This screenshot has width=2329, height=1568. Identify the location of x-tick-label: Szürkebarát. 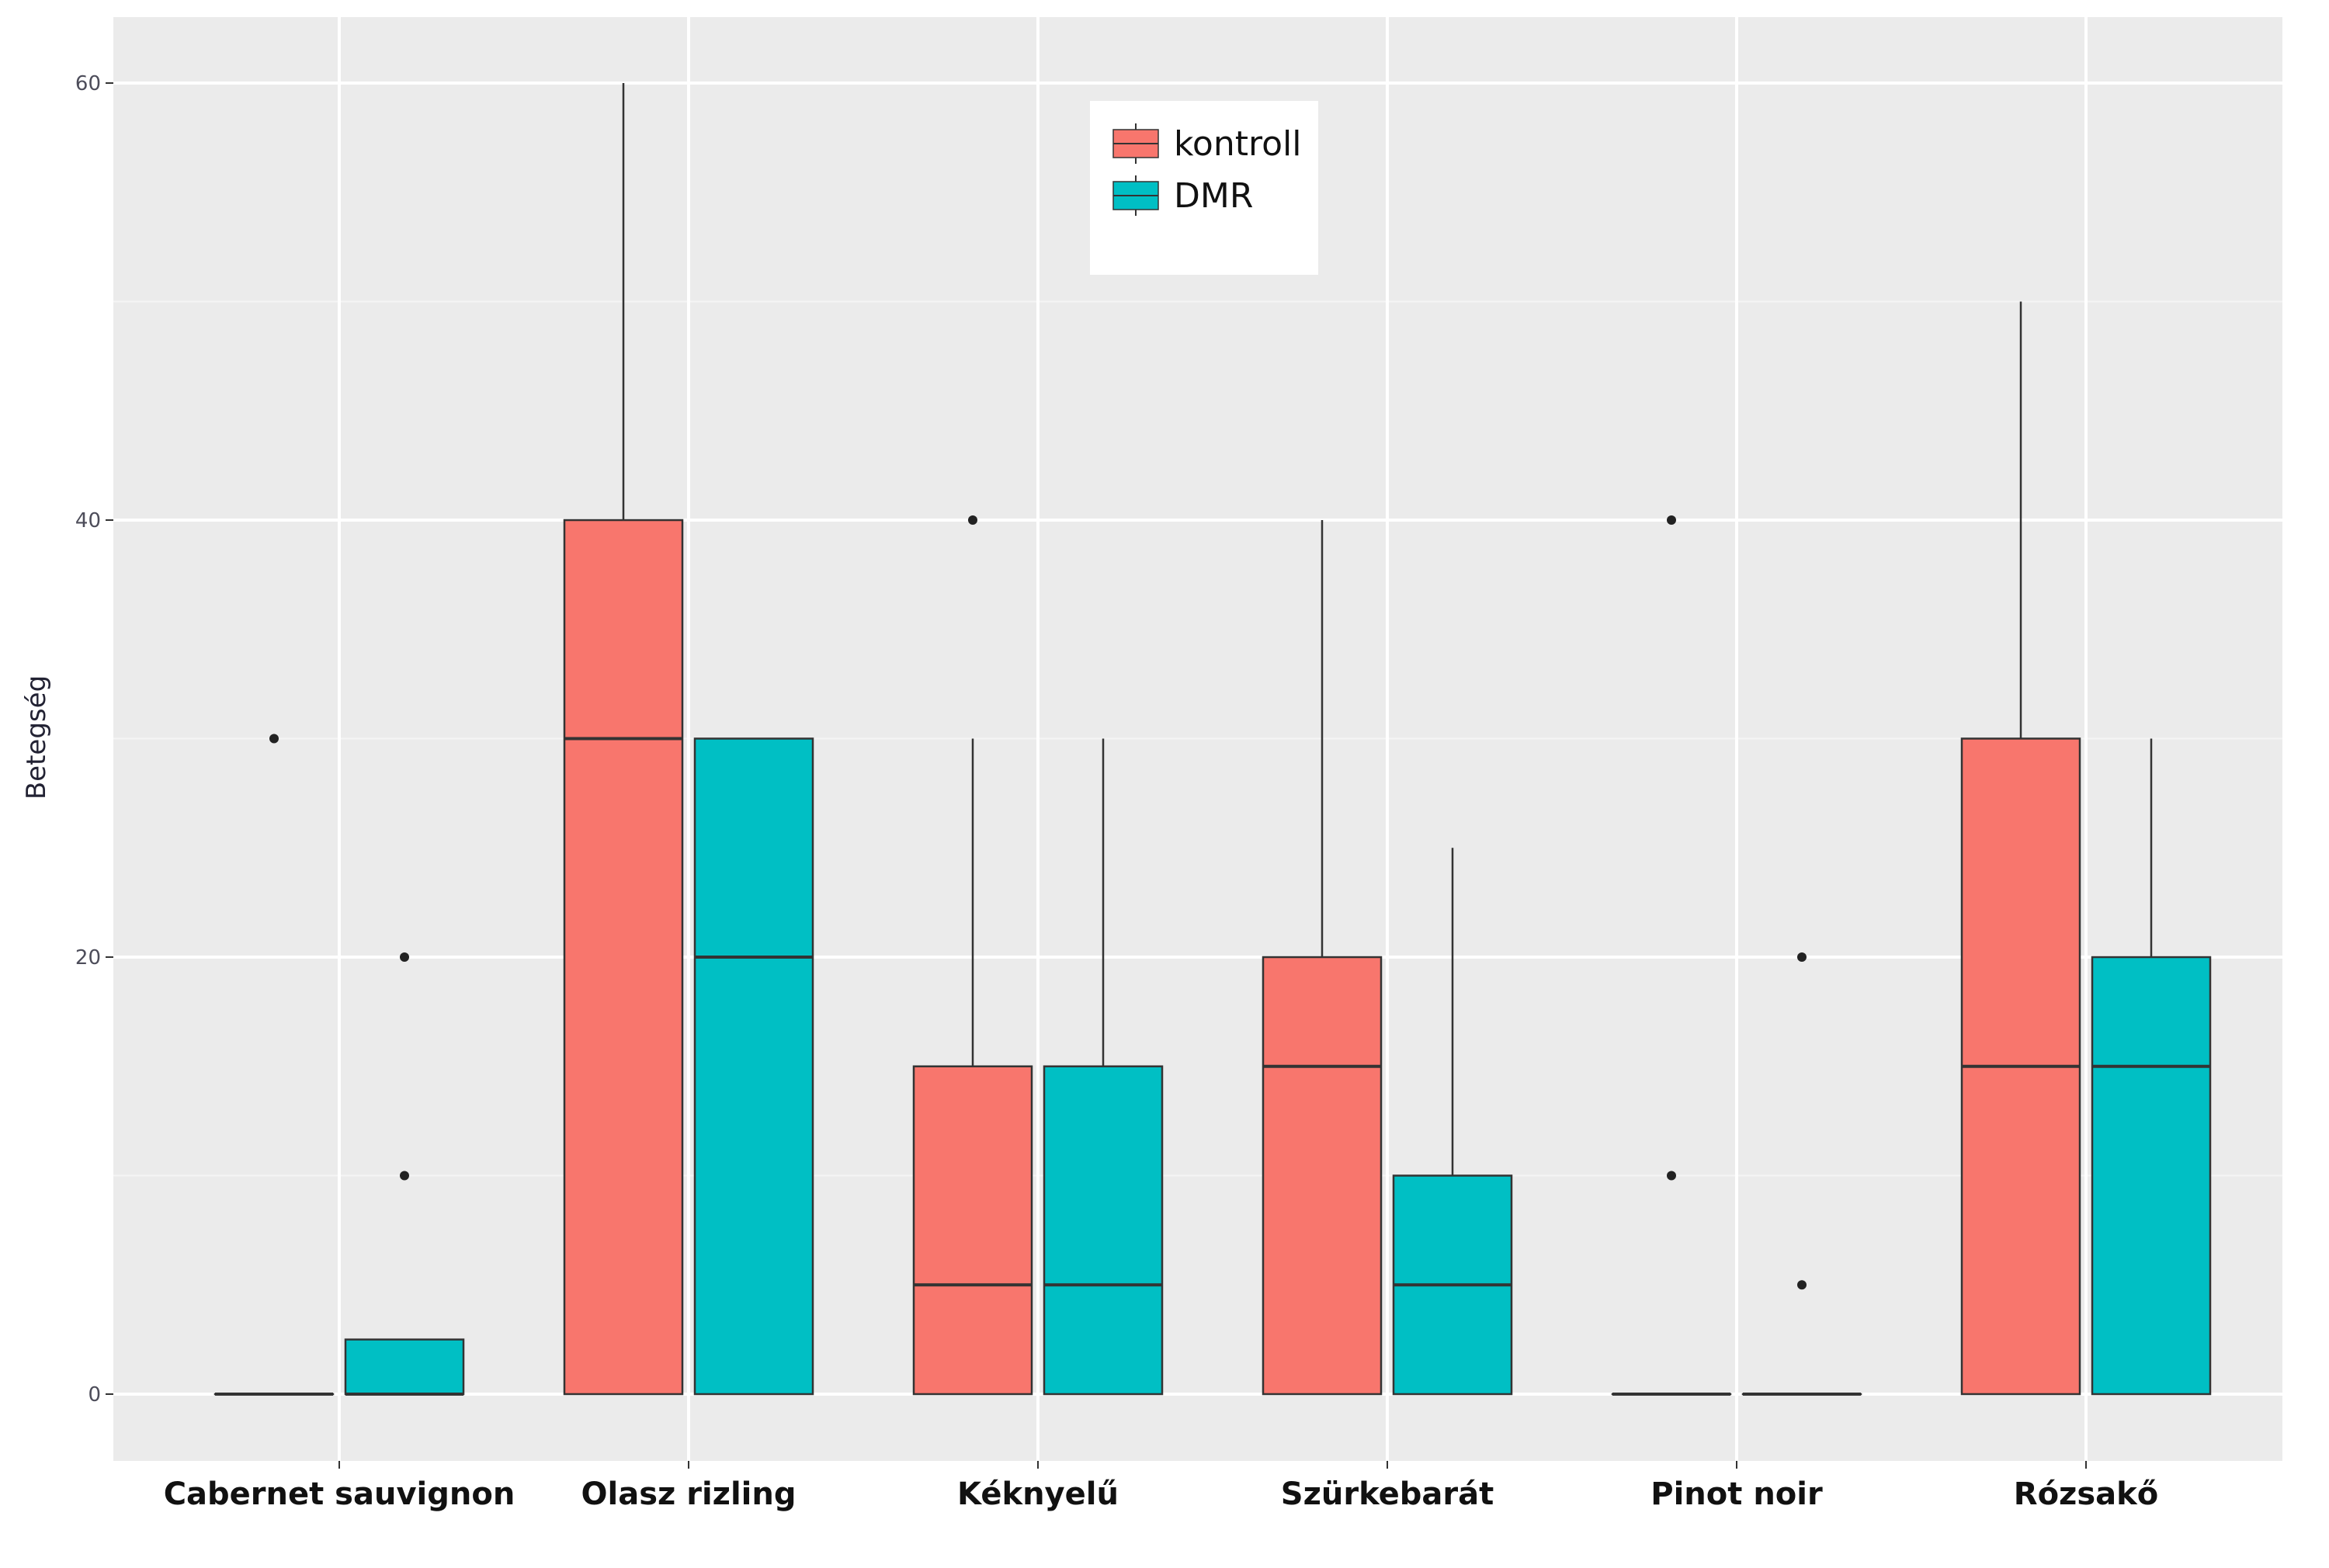
(1387, 1494).